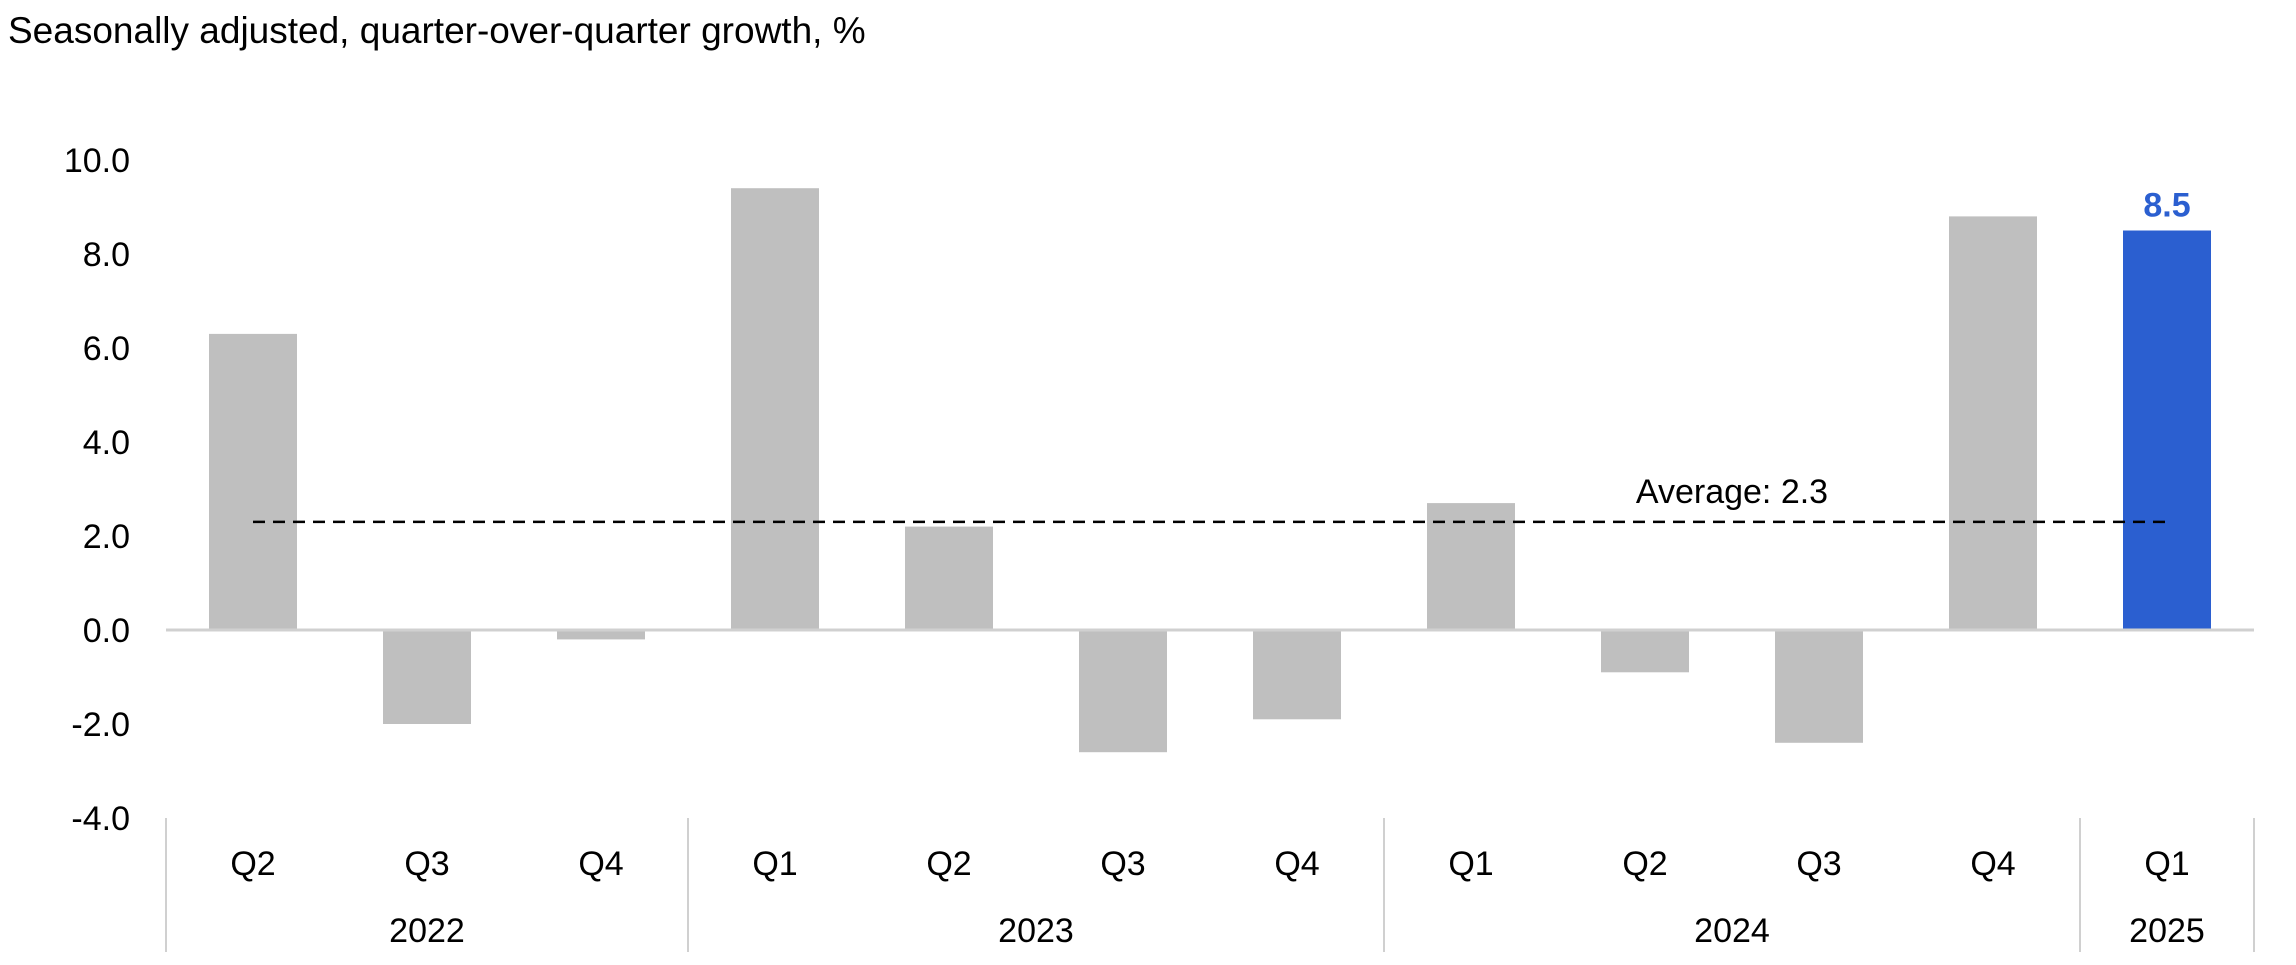 This screenshot has width=2296, height=965. What do you see at coordinates (2166, 206) in the screenshot?
I see `highlight-data-label: 8.5` at bounding box center [2166, 206].